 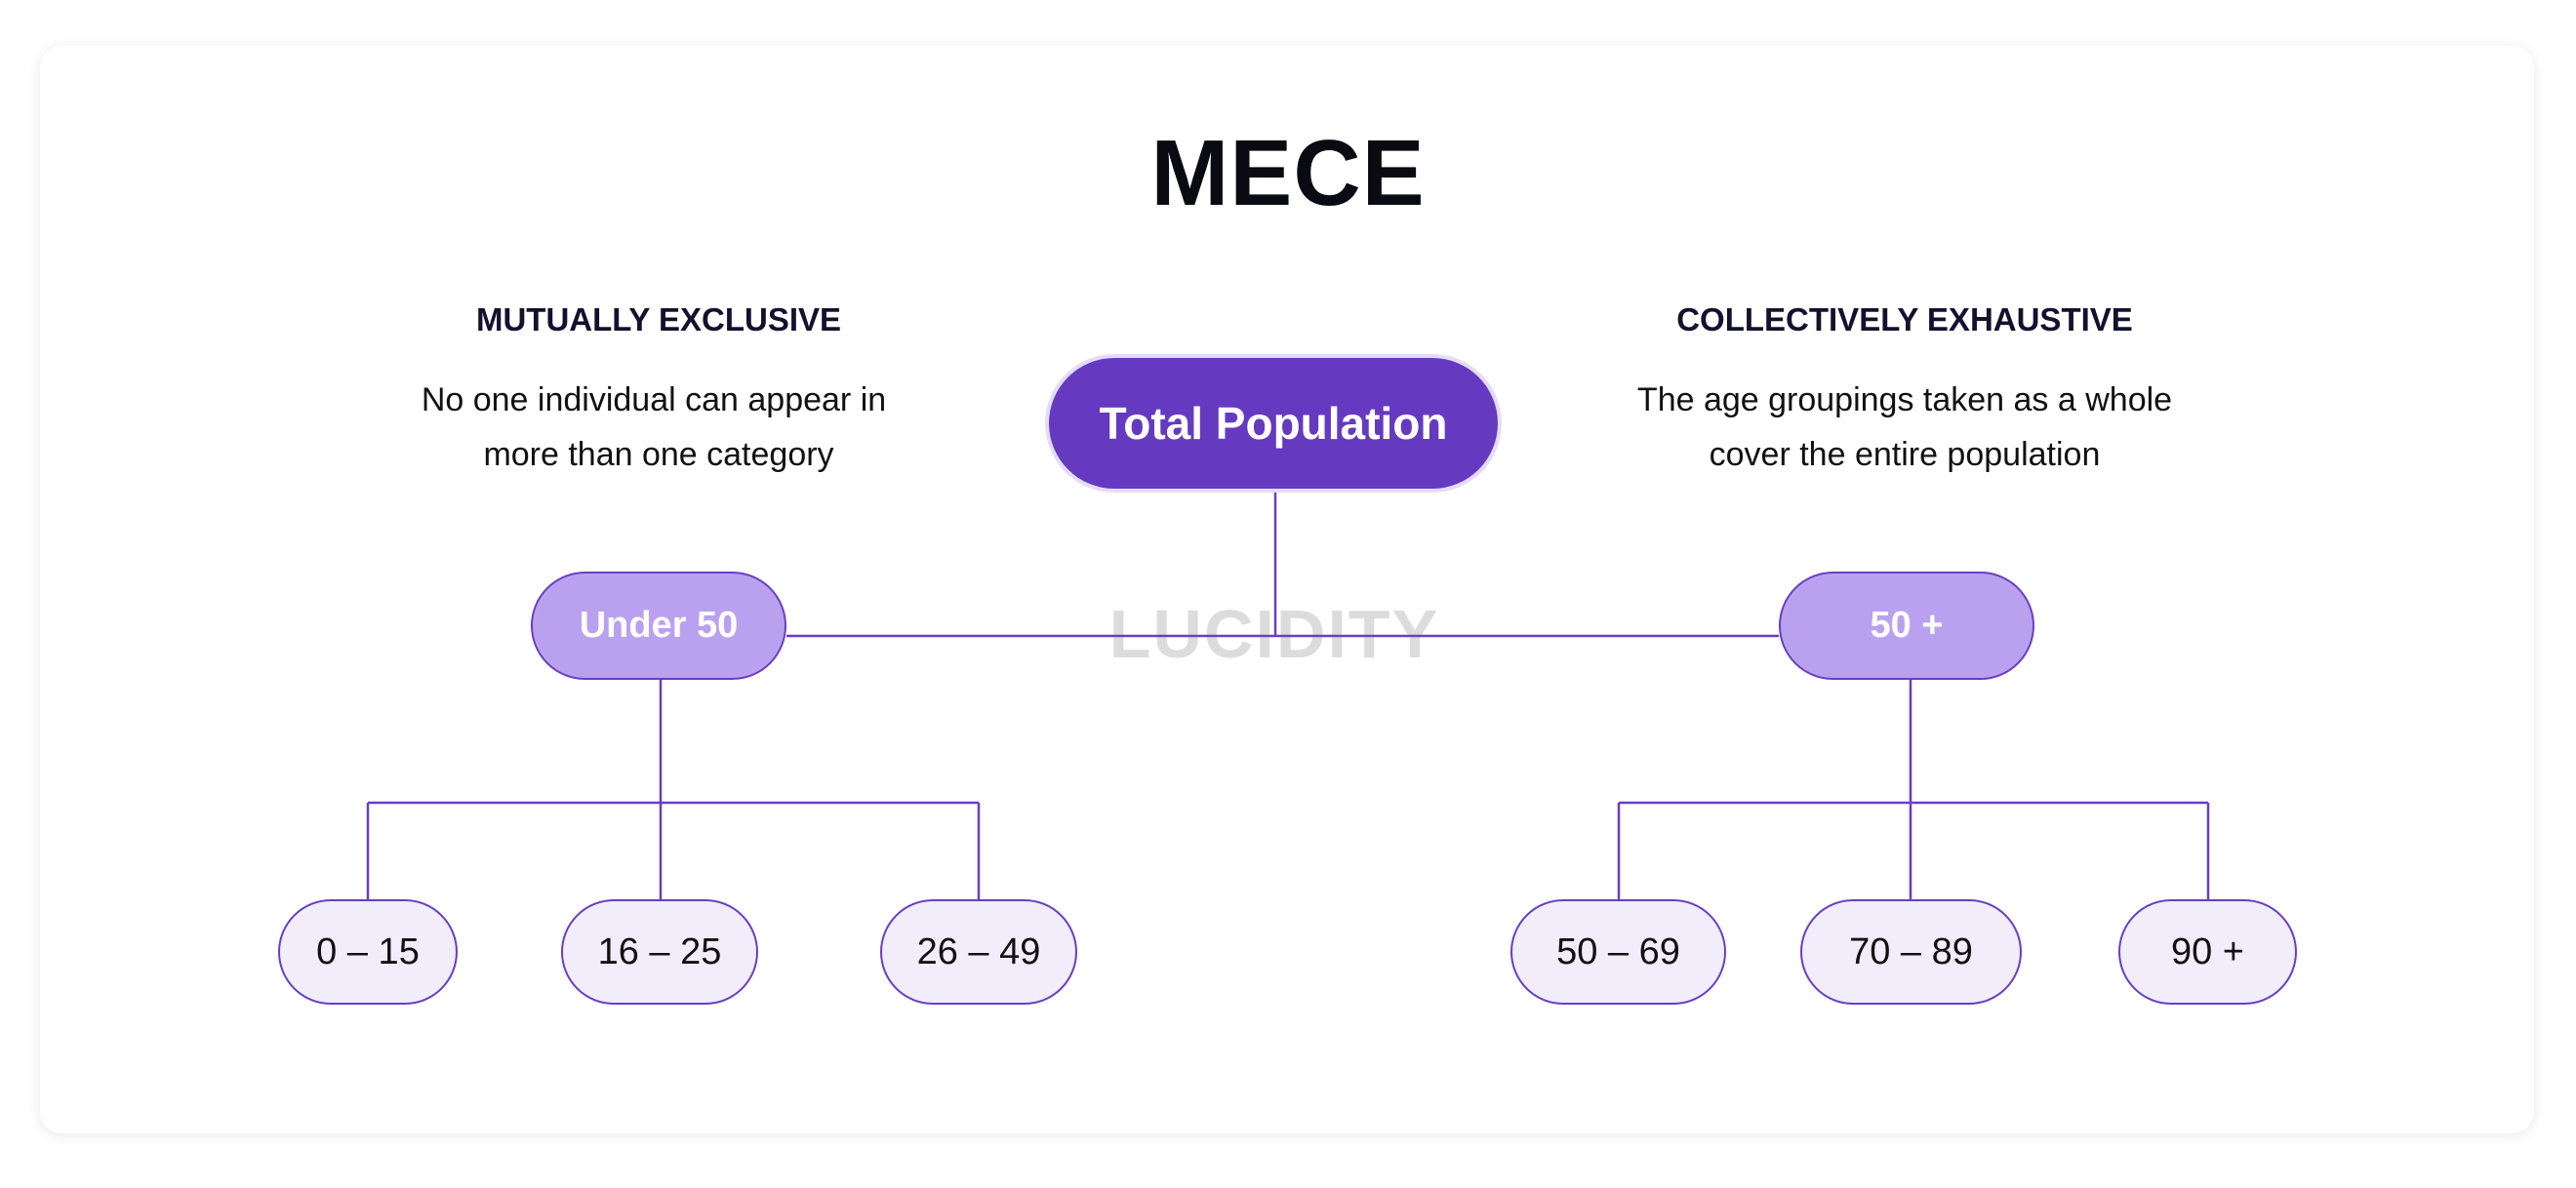 What do you see at coordinates (368, 952) in the screenshot?
I see `node-age-0-15: 0 – 15` at bounding box center [368, 952].